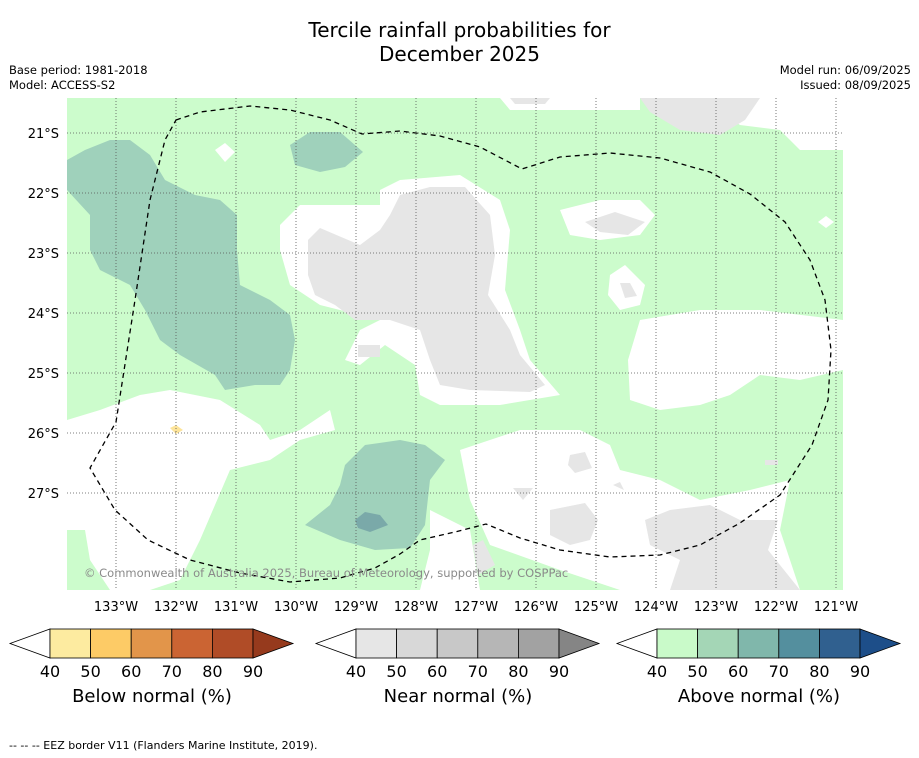  I want to click on lon-label: 127°W, so click(476, 607).